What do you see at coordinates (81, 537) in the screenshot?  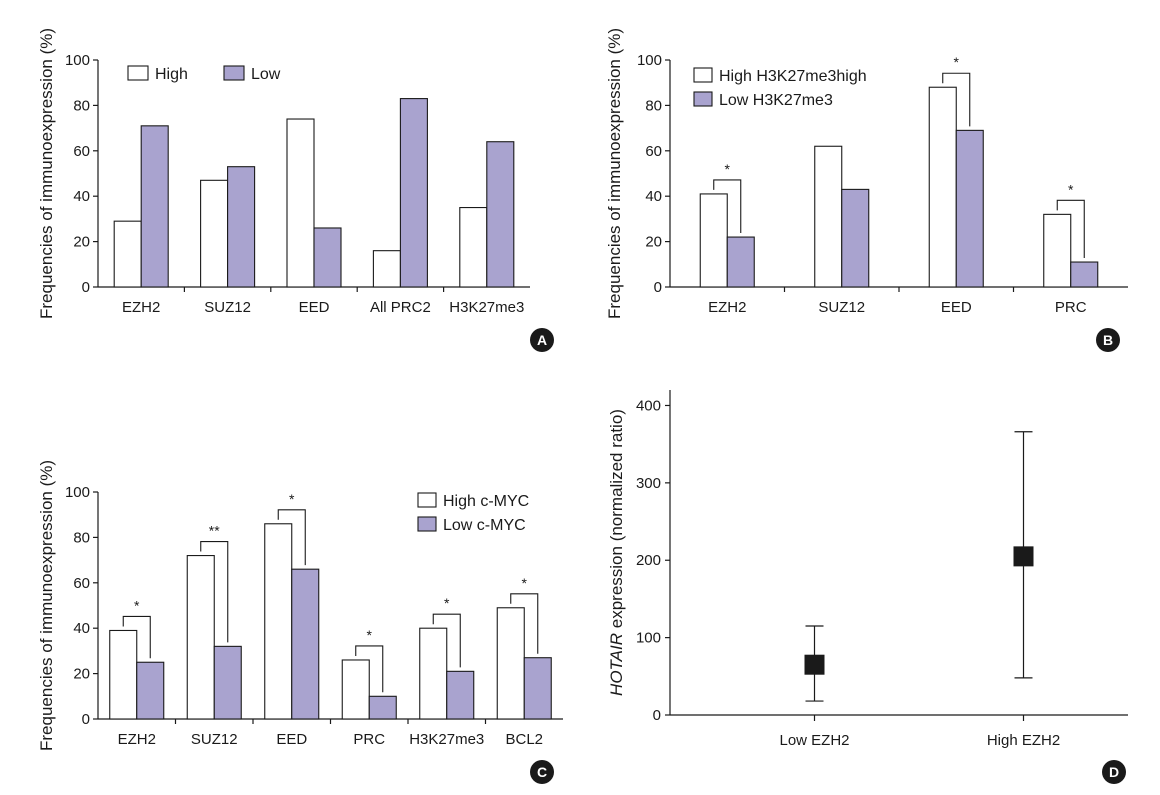 I see `panel-c-y-tick-label: 80` at bounding box center [81, 537].